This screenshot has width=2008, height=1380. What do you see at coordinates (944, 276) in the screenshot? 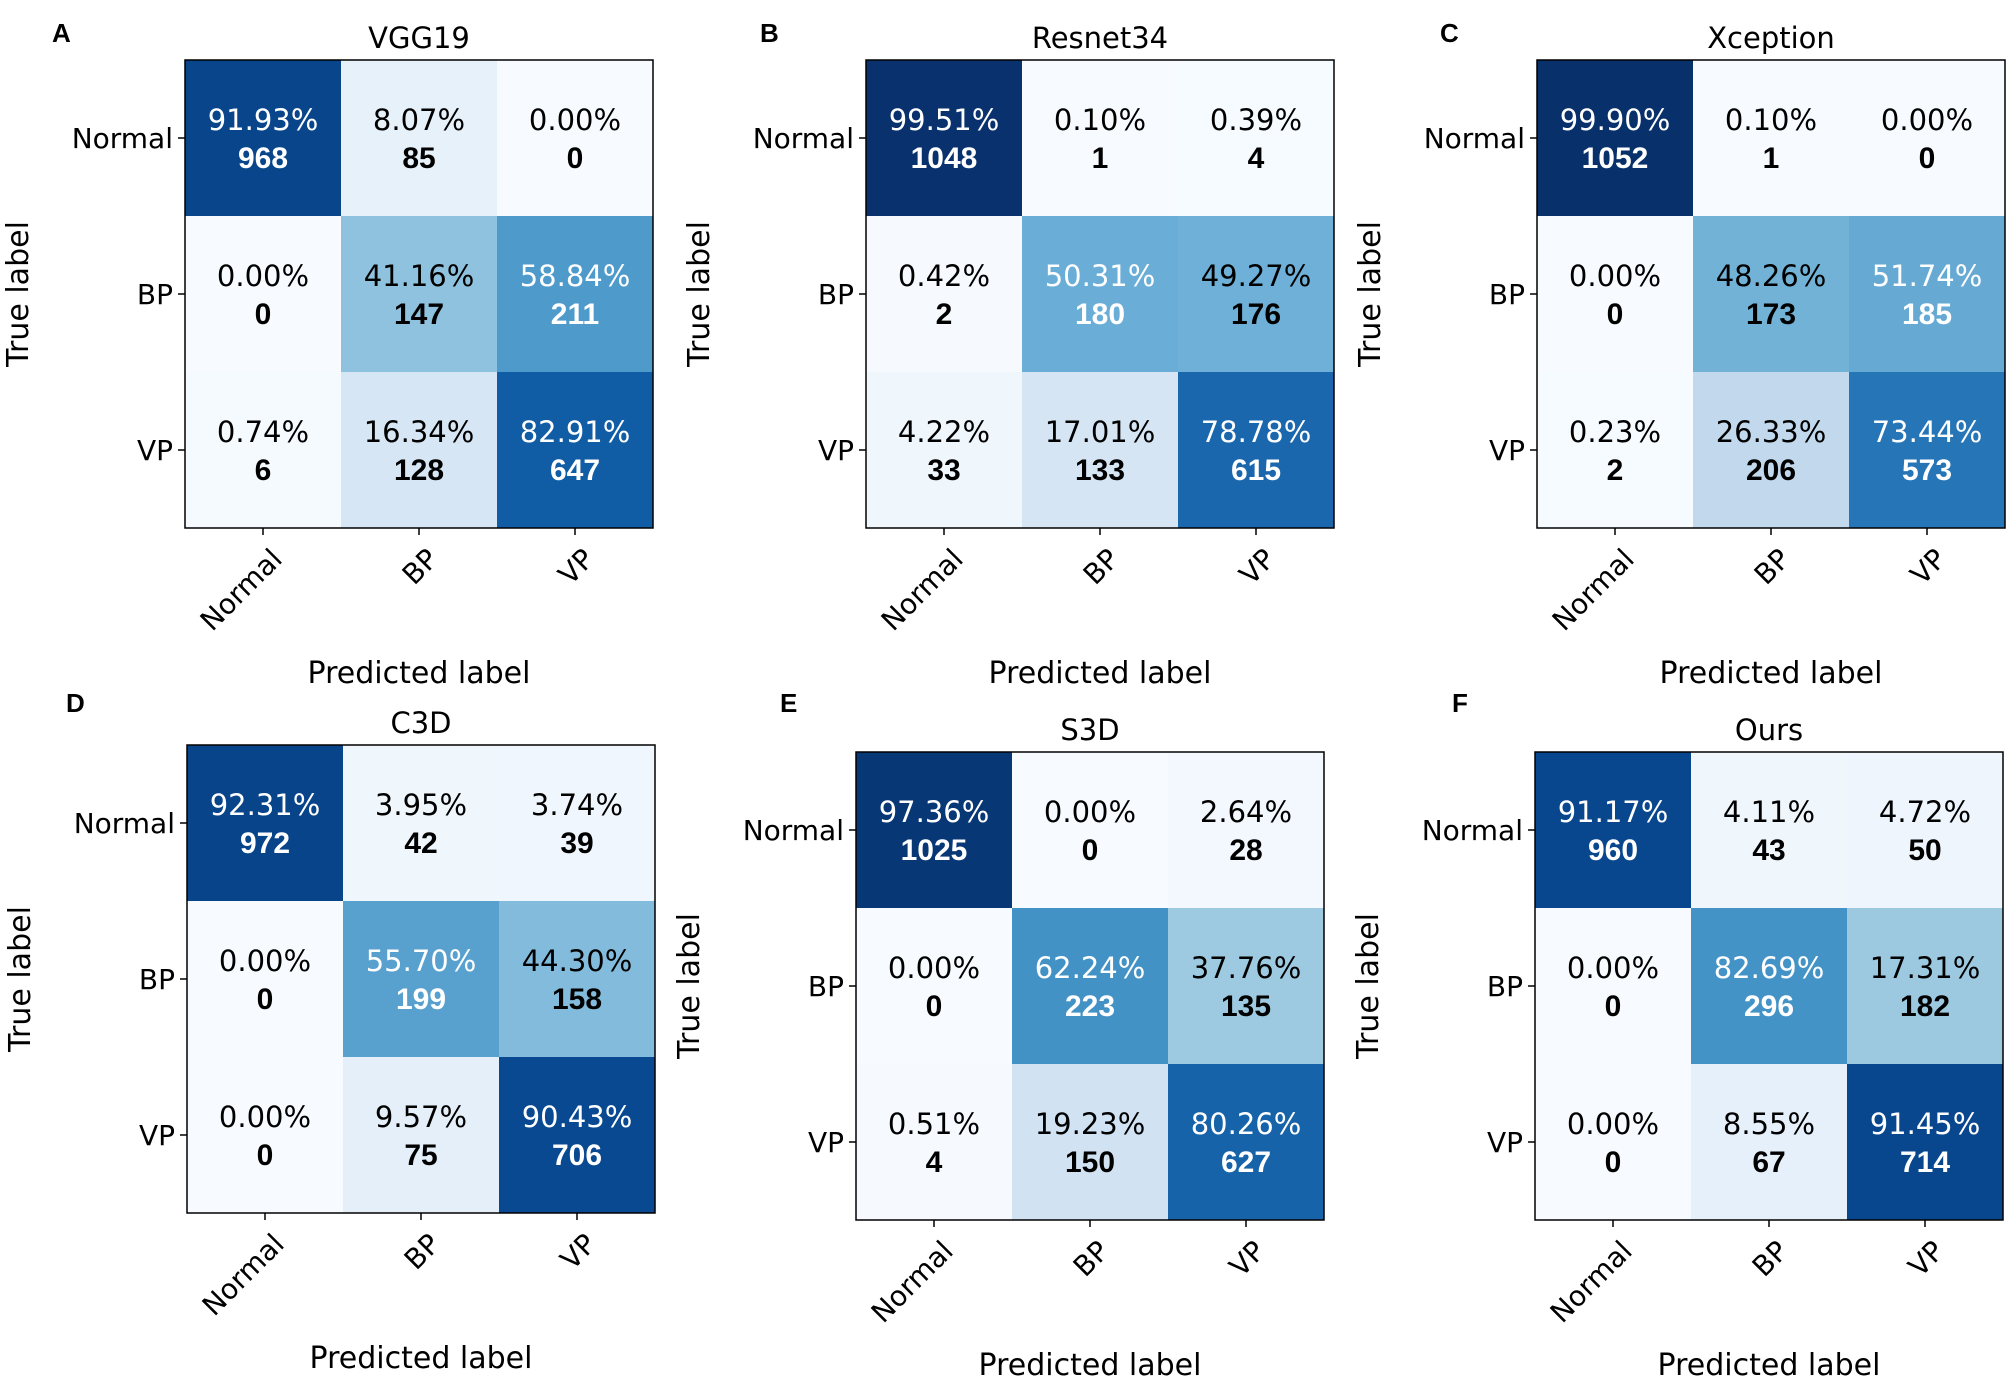
I see `cell-percentage: 0.42%` at bounding box center [944, 276].